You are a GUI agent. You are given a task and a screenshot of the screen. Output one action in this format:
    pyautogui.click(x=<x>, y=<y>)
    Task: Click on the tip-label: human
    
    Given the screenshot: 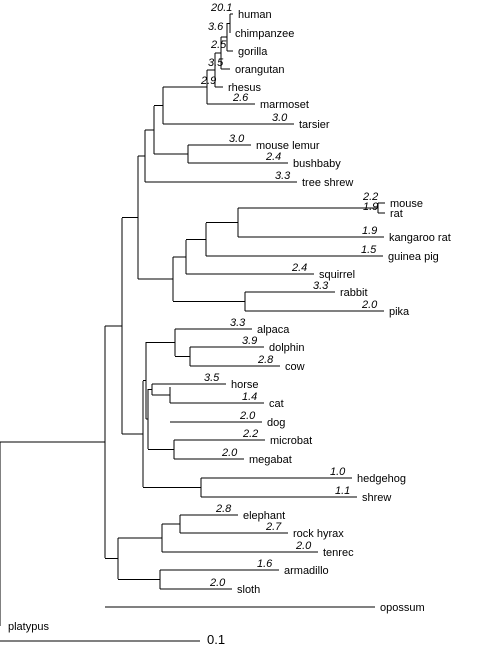 What is the action you would take?
    pyautogui.click(x=255, y=15)
    